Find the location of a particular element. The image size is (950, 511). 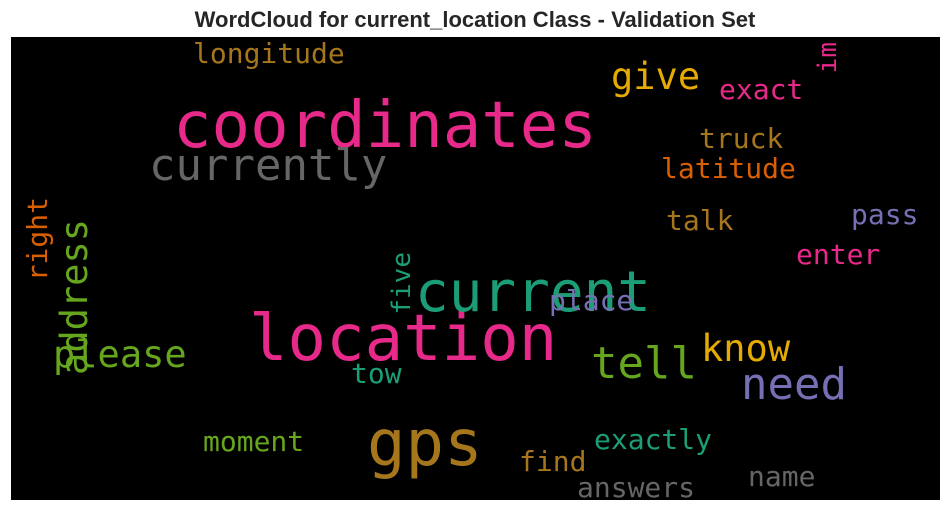

word-tow: tow is located at coordinates (376, 373).